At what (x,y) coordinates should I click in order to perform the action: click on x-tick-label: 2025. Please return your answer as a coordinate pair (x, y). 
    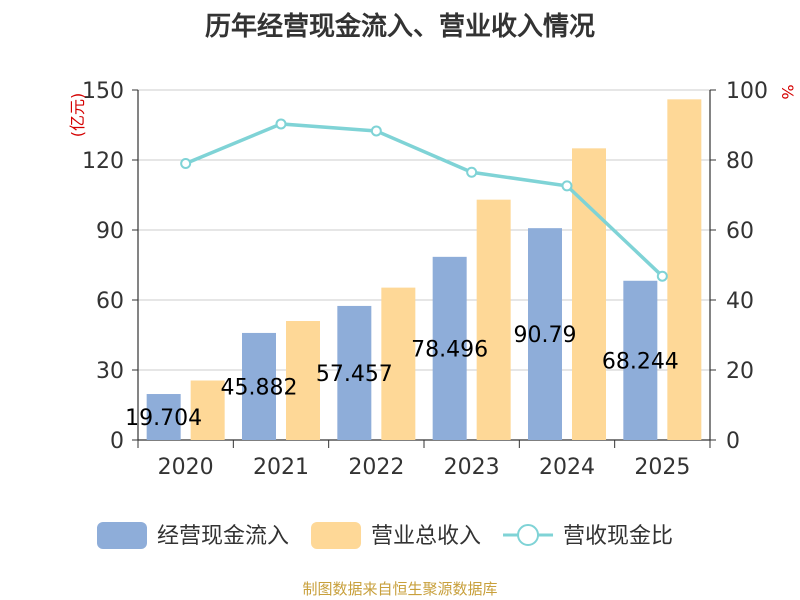
    Looking at the image, I should click on (662, 467).